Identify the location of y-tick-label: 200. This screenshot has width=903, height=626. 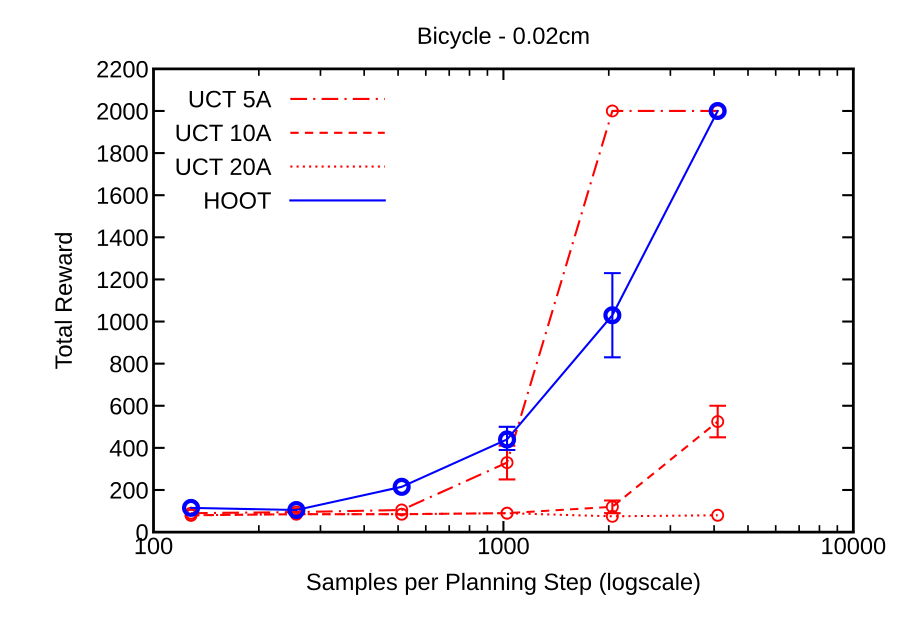
(129, 490).